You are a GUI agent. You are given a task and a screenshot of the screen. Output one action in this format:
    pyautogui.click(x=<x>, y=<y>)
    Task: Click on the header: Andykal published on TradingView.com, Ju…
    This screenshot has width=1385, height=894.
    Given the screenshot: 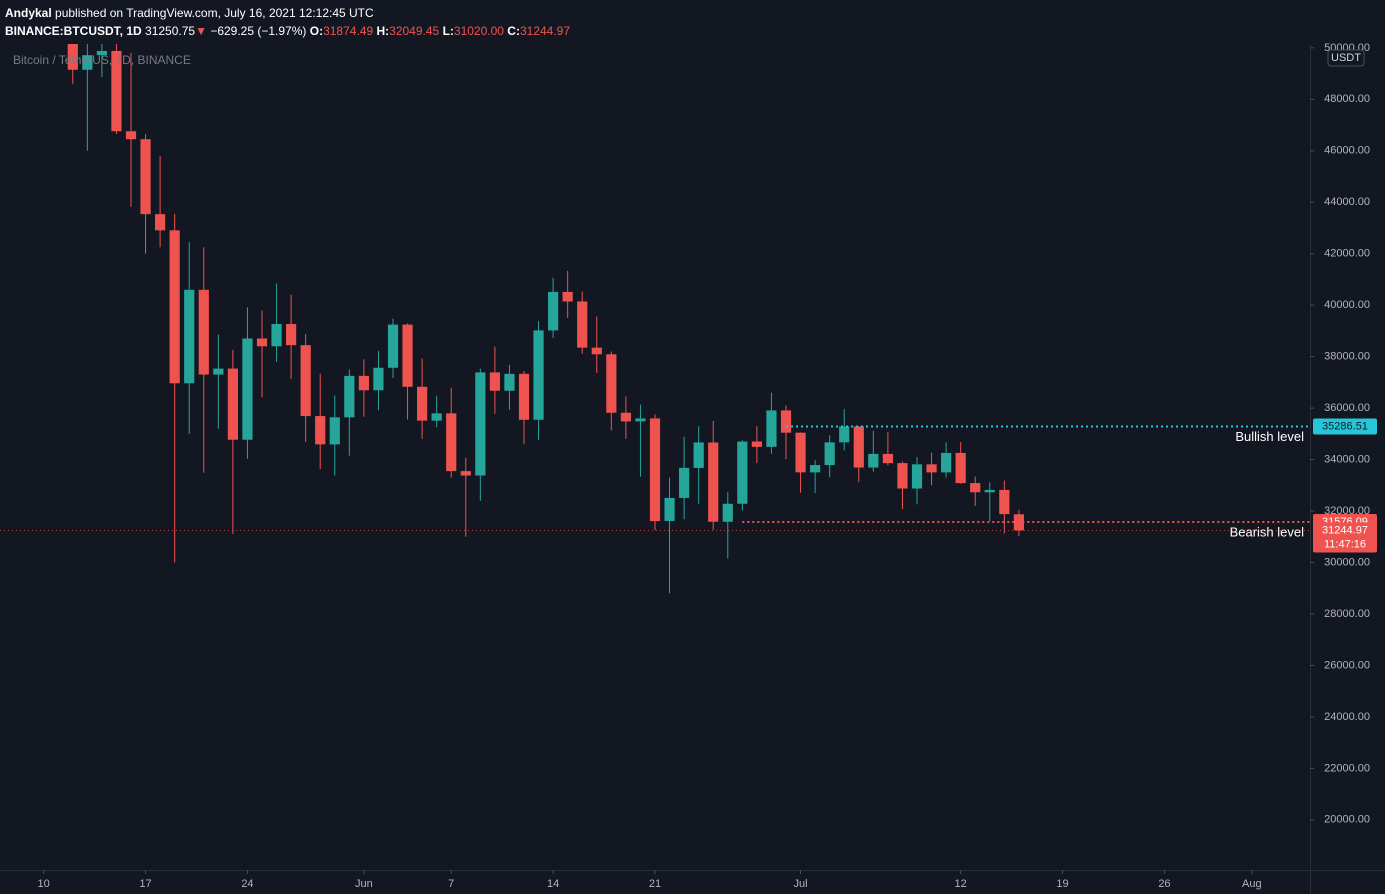 What is the action you would take?
    pyautogui.click(x=287, y=22)
    